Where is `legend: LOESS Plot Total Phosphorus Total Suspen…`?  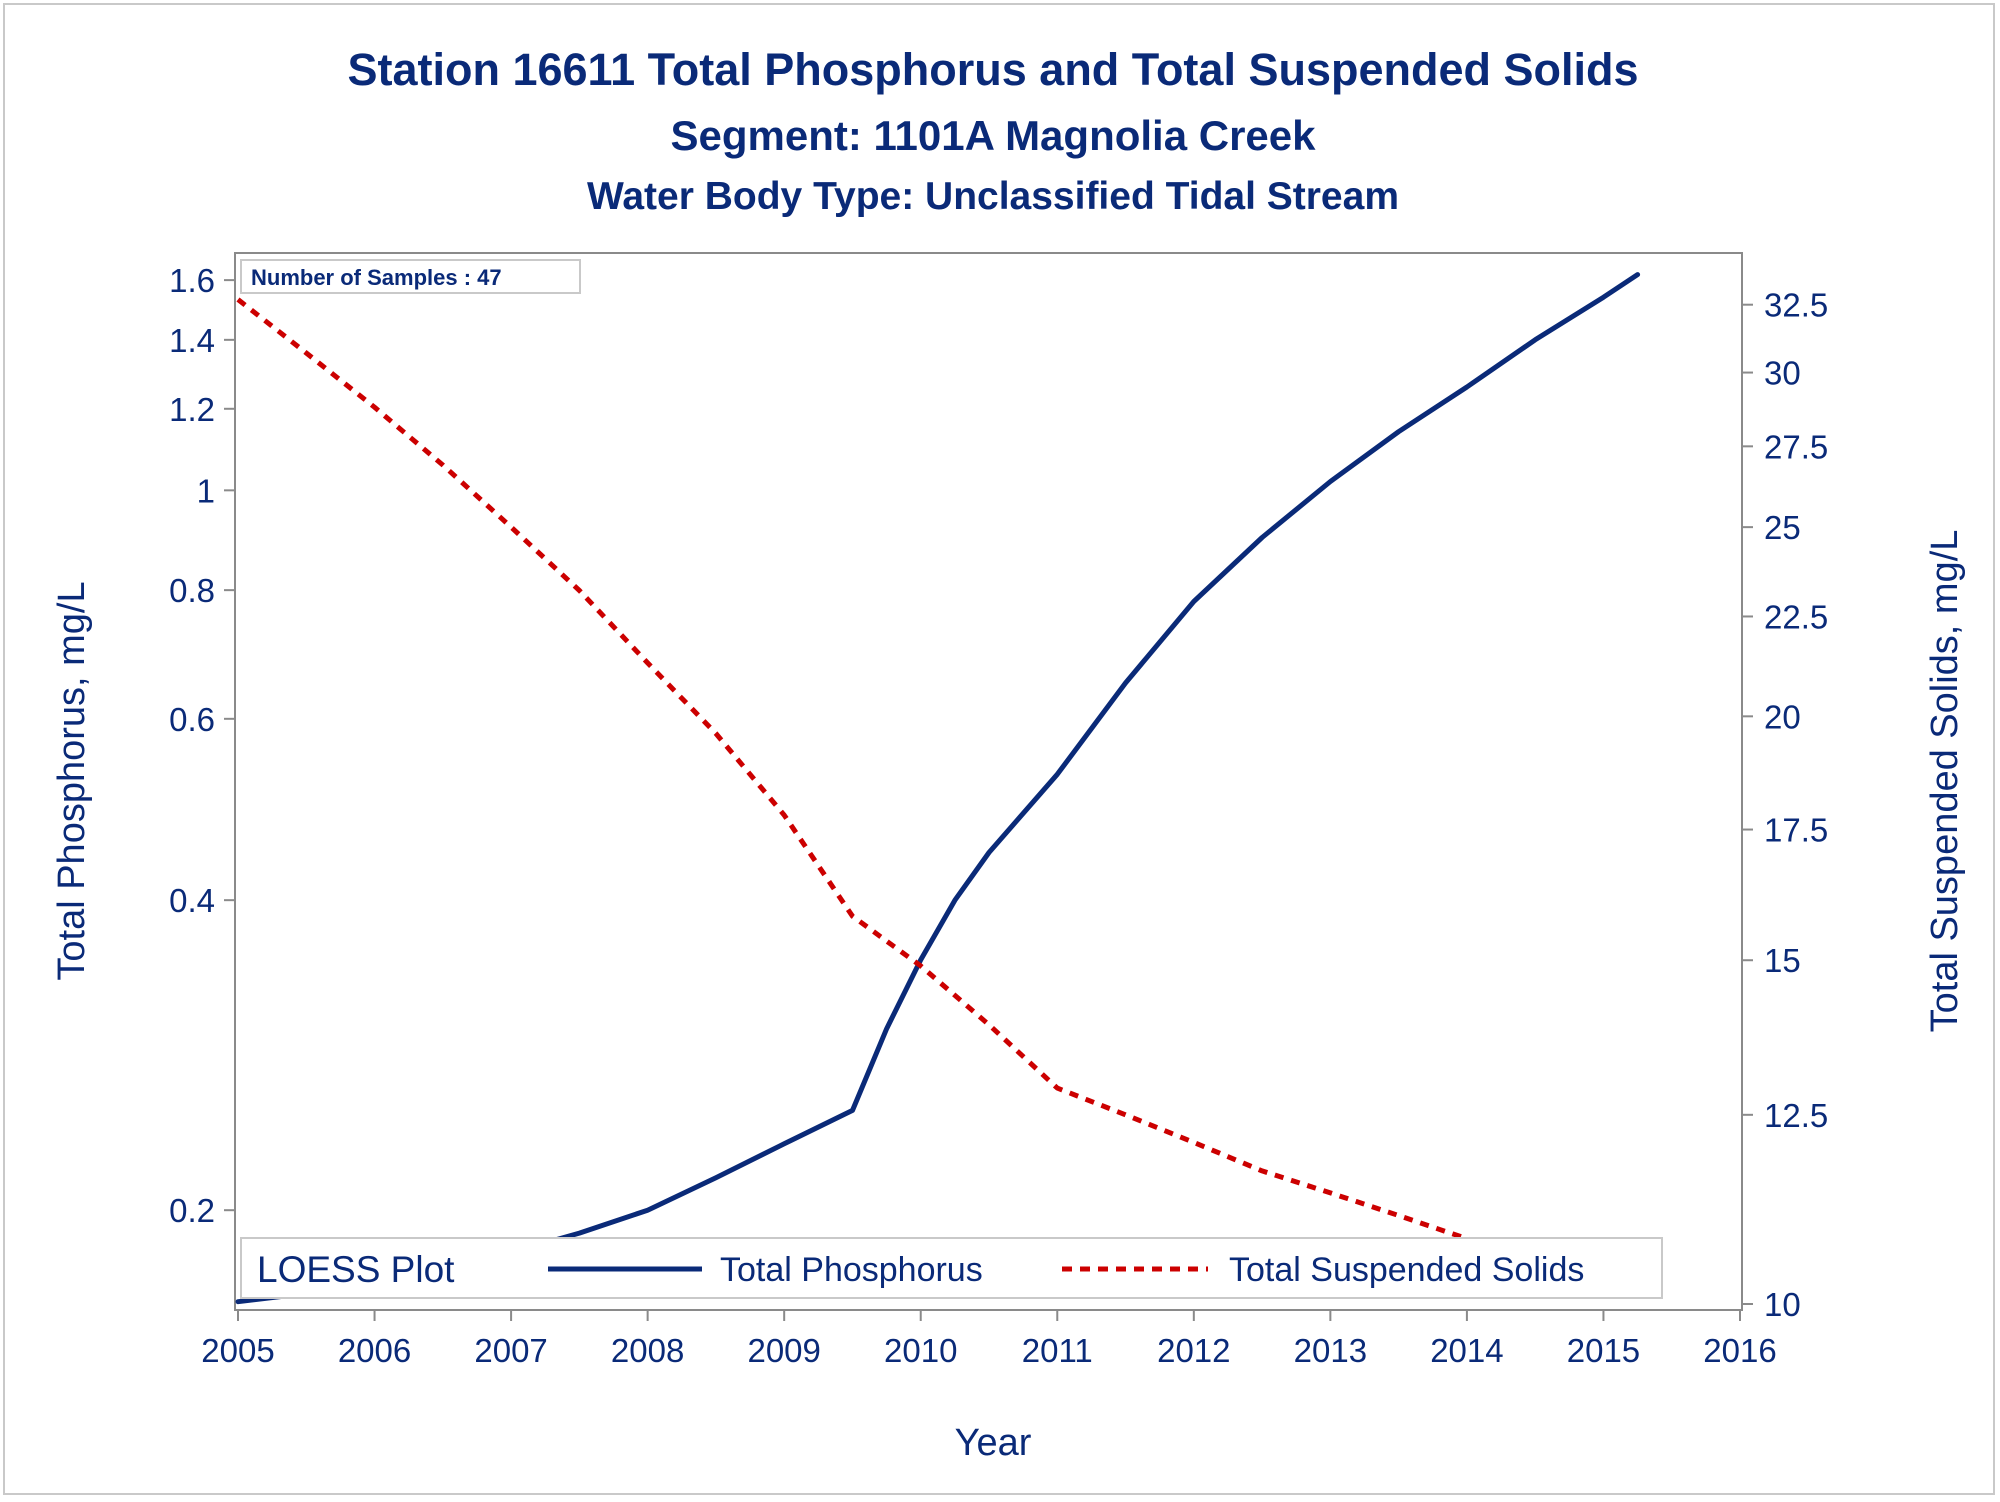 legend: LOESS Plot Total Phosphorus Total Suspen… is located at coordinates (951, 1268).